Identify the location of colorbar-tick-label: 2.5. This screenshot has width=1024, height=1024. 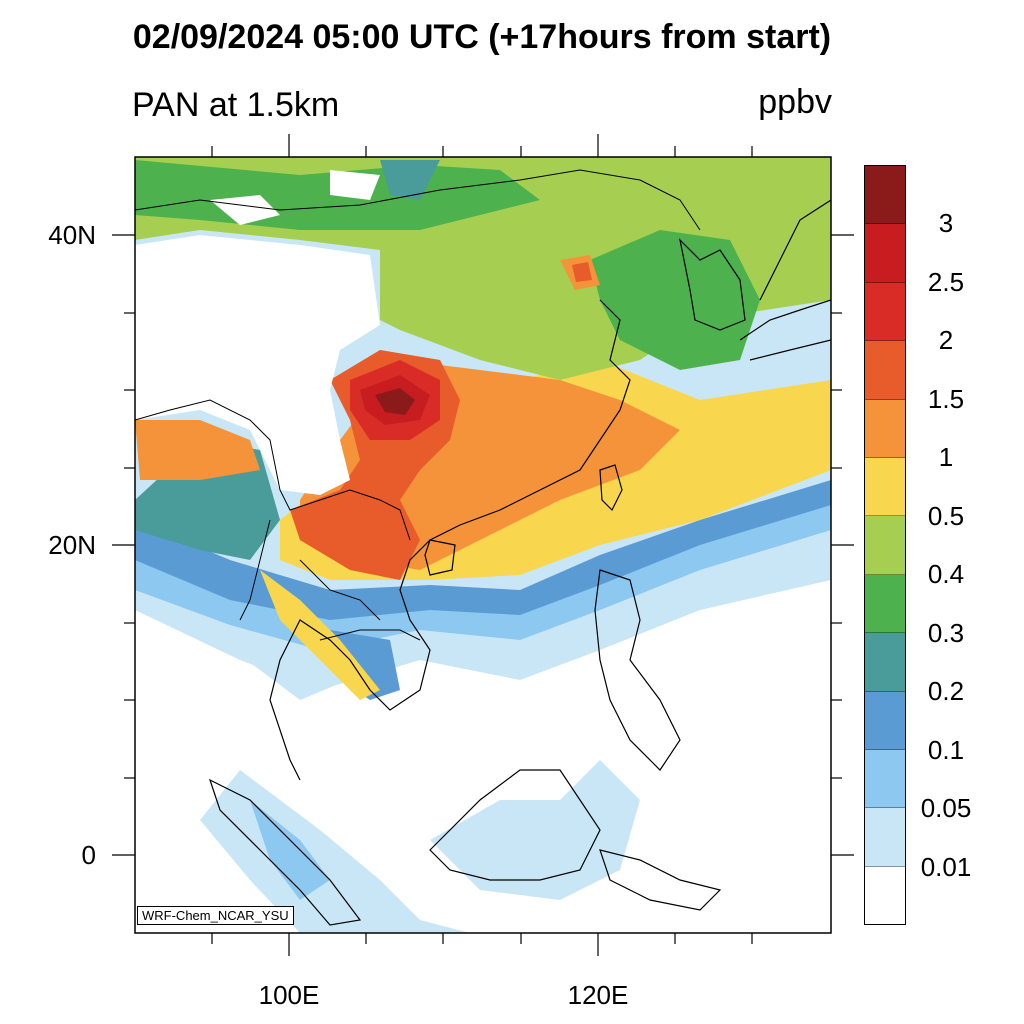
(946, 281).